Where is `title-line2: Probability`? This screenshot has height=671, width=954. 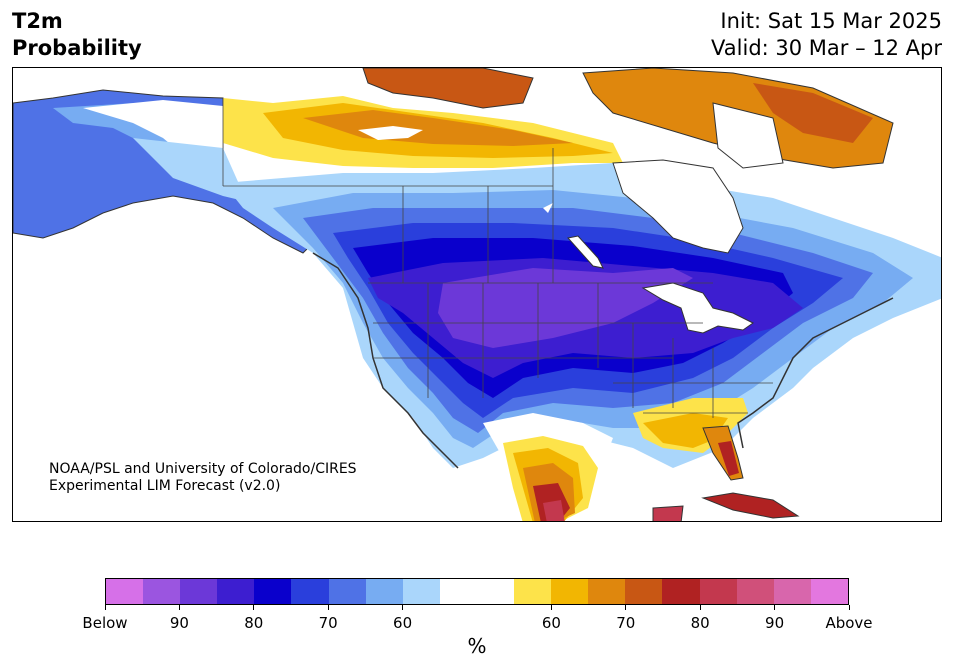
title-line2: Probability is located at coordinates (77, 48).